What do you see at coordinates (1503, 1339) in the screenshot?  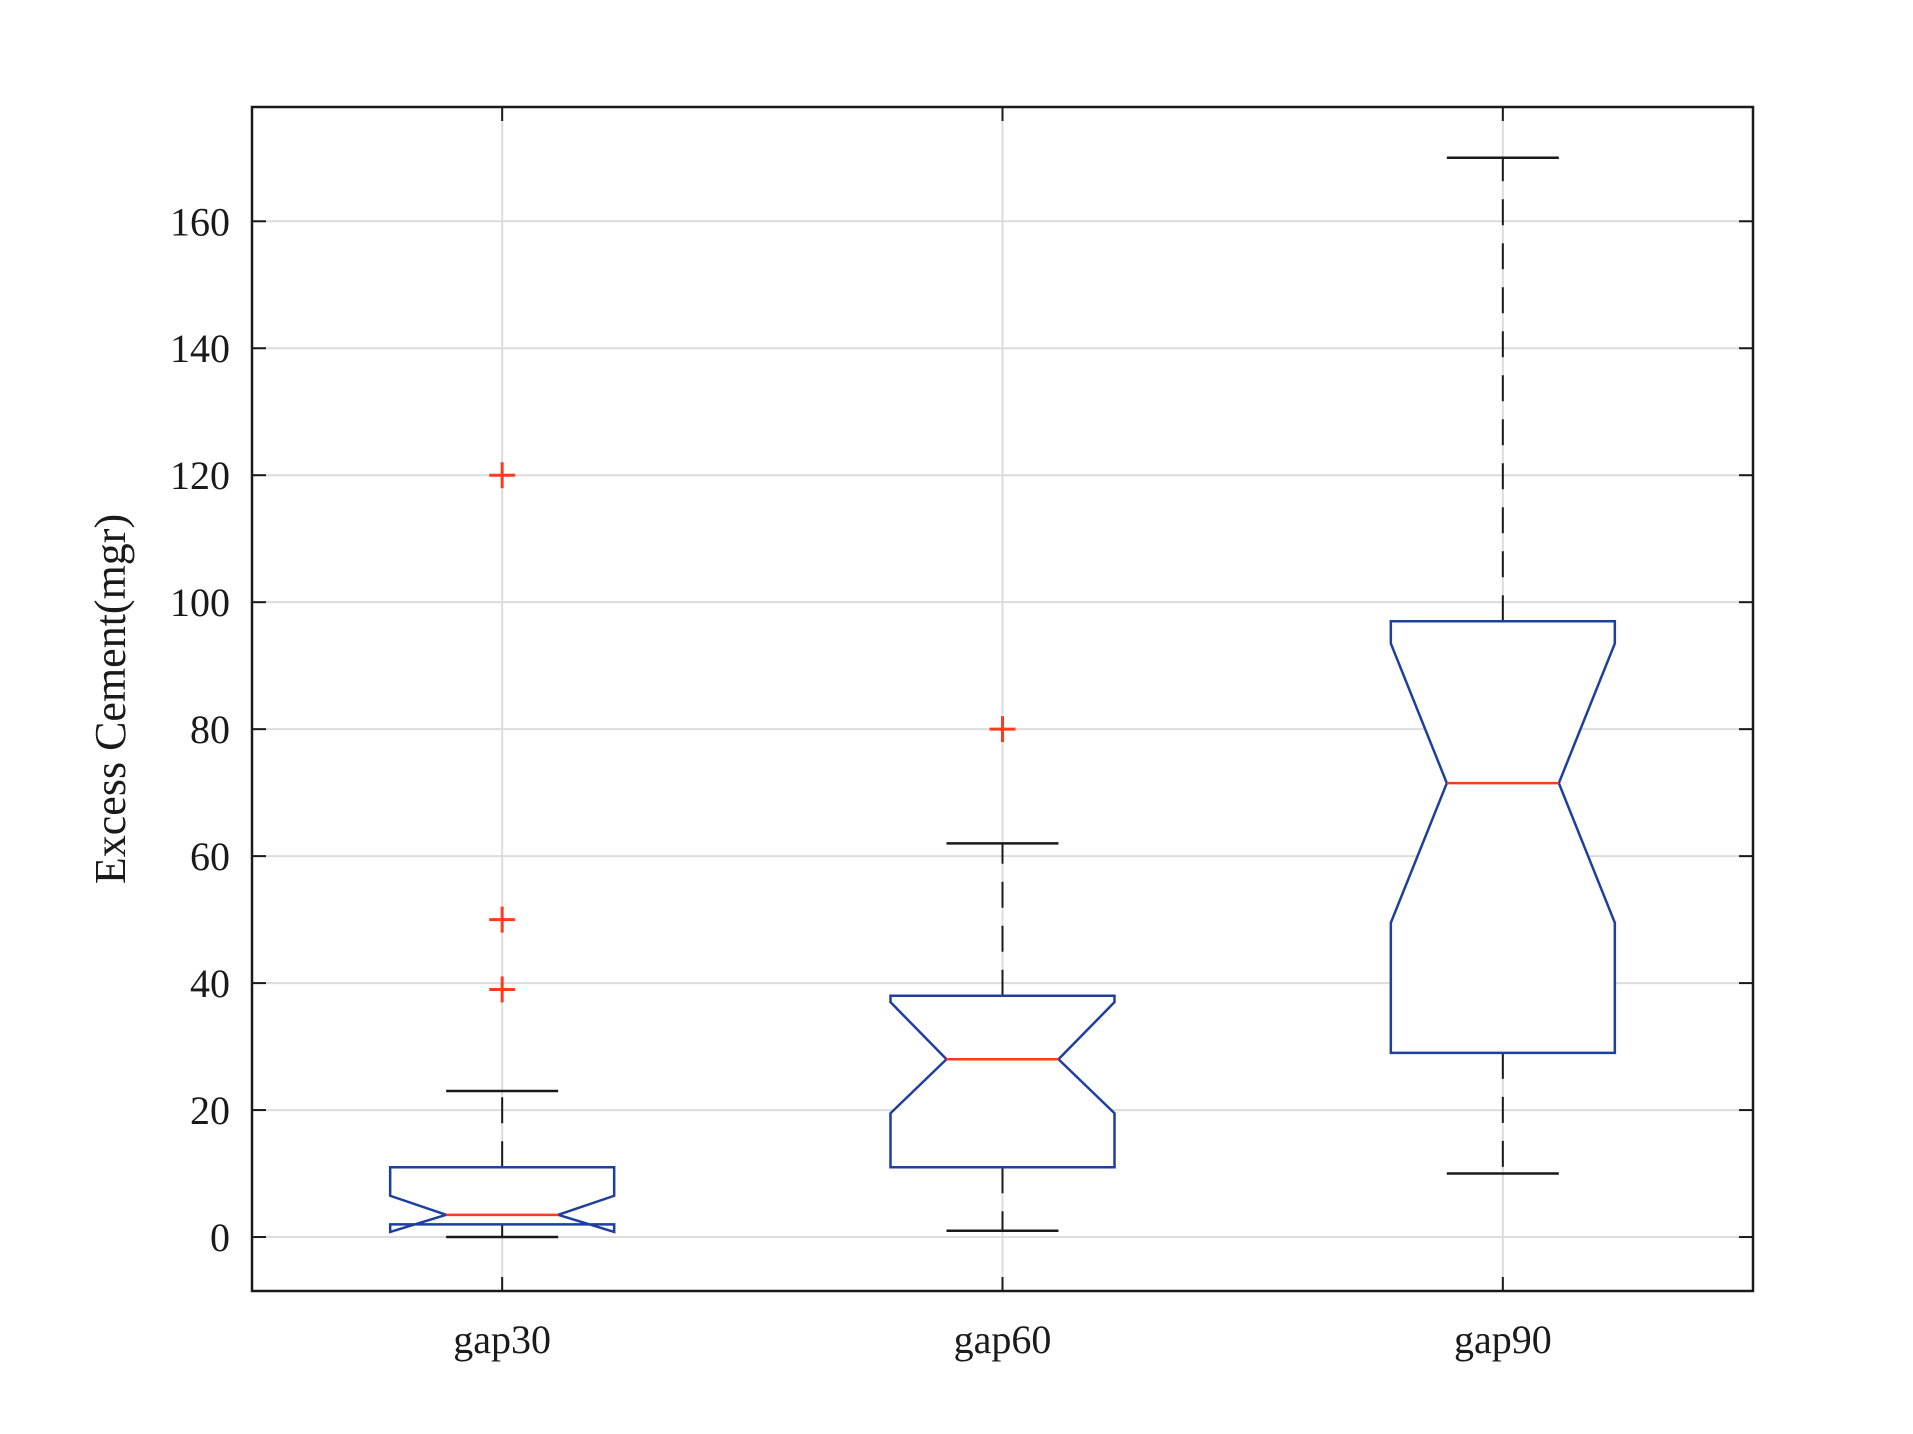 I see `x-tick-label: gap90` at bounding box center [1503, 1339].